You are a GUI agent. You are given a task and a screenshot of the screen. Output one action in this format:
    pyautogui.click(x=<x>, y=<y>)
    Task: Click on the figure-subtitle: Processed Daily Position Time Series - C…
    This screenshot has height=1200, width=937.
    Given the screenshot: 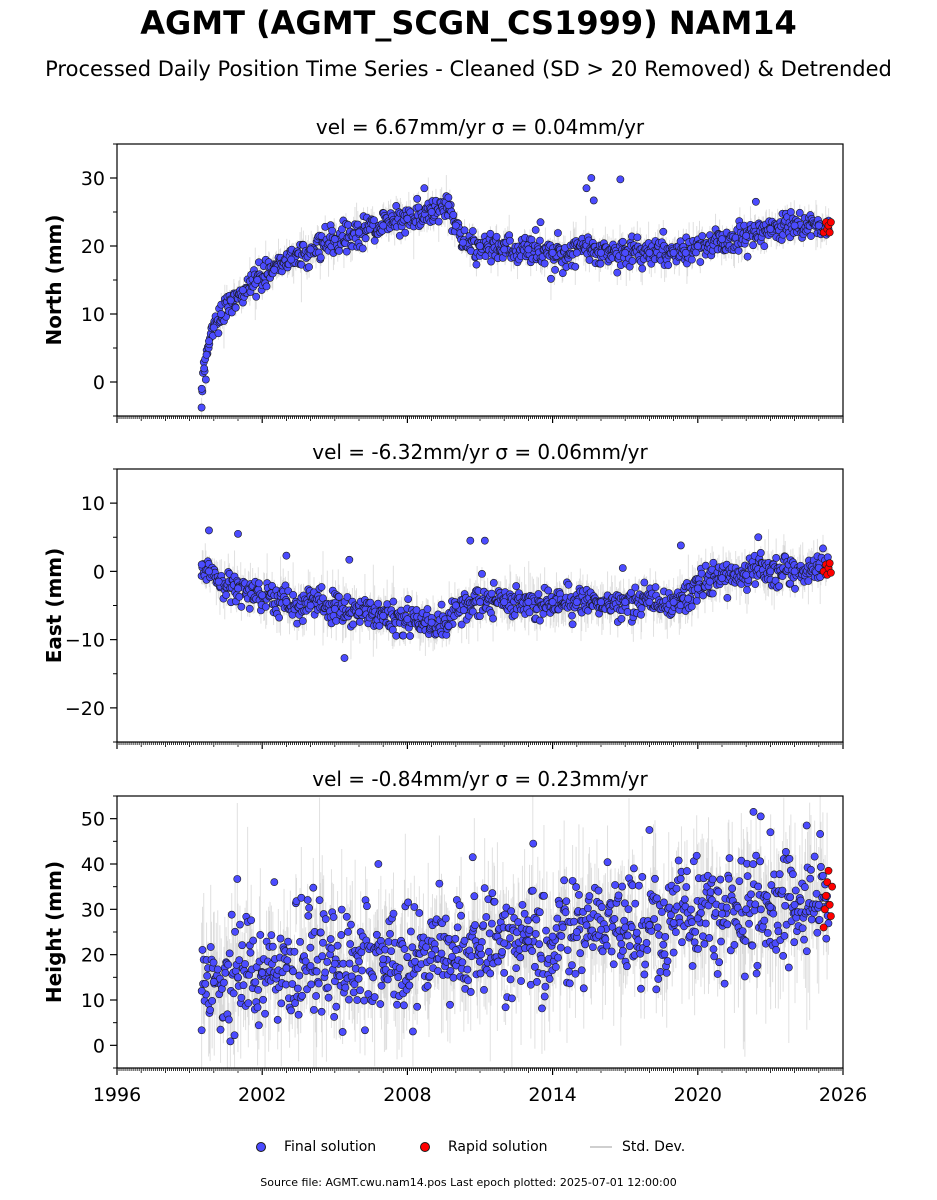 What is the action you would take?
    pyautogui.click(x=468, y=69)
    